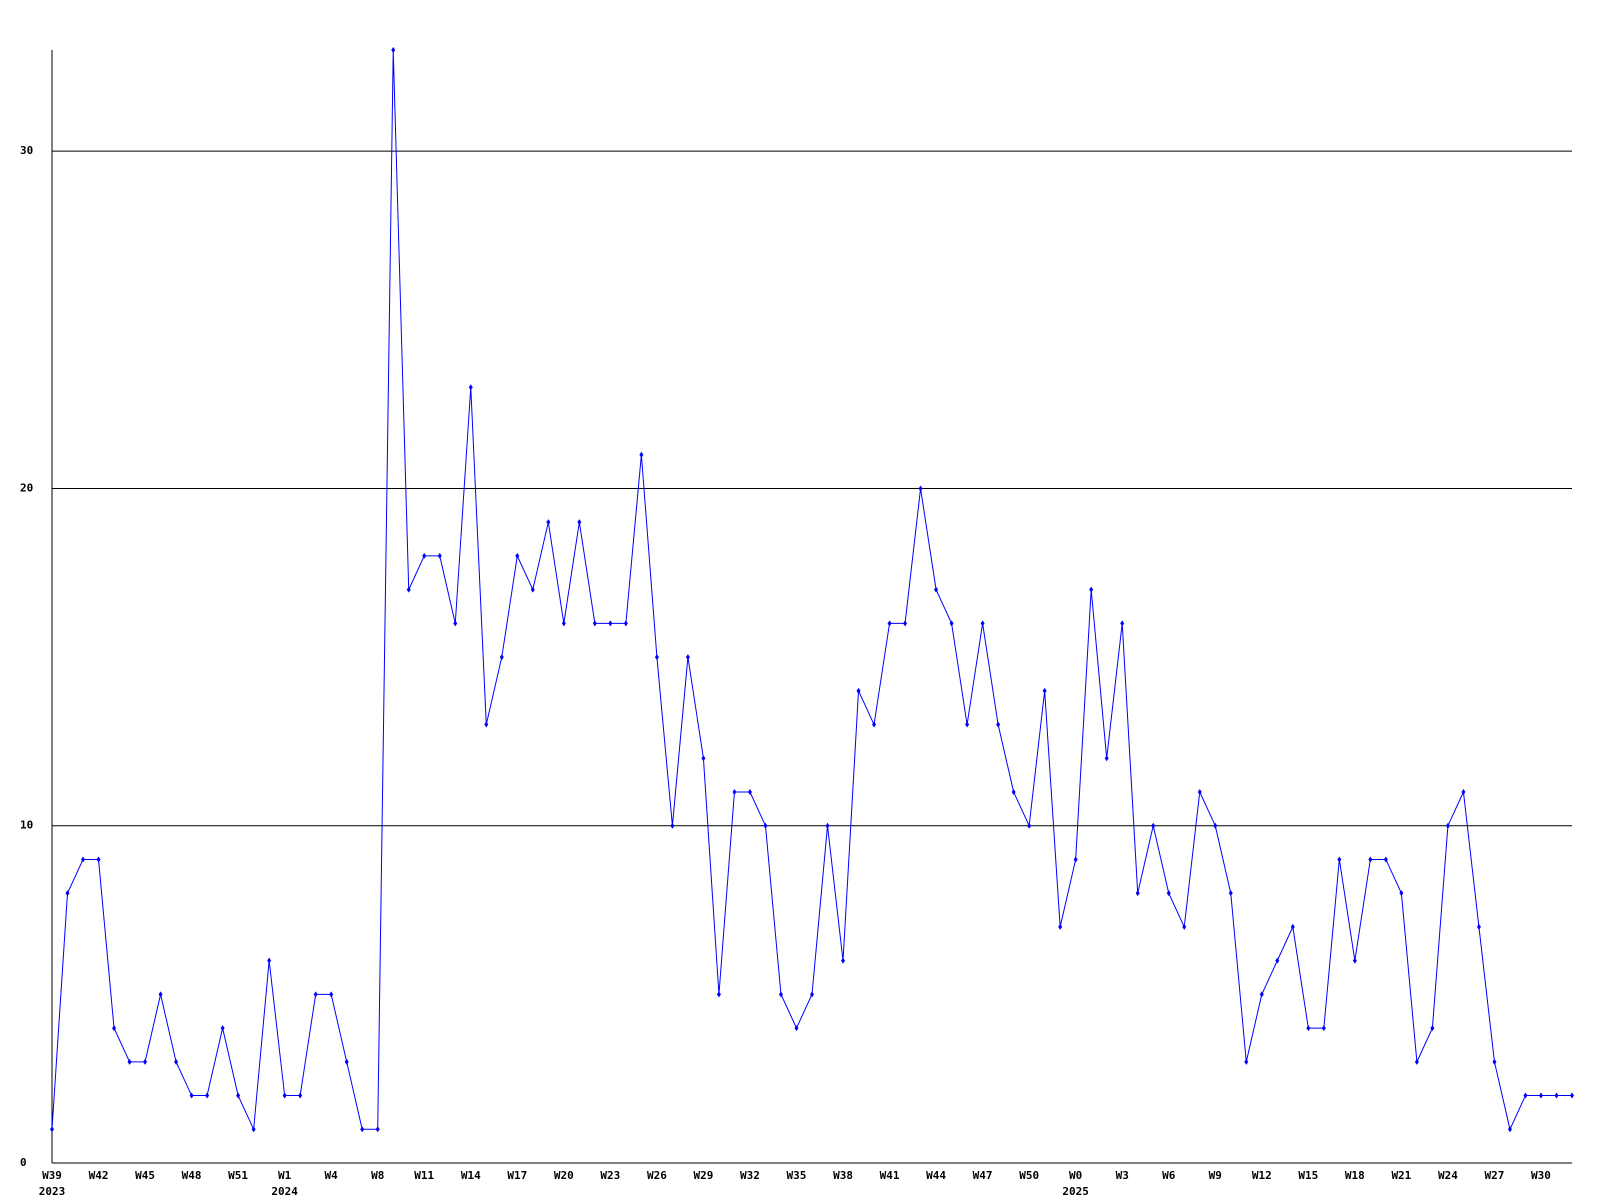 This screenshot has height=1200, width=1600. What do you see at coordinates (52, 1175) in the screenshot?
I see `x-tick-label: W39` at bounding box center [52, 1175].